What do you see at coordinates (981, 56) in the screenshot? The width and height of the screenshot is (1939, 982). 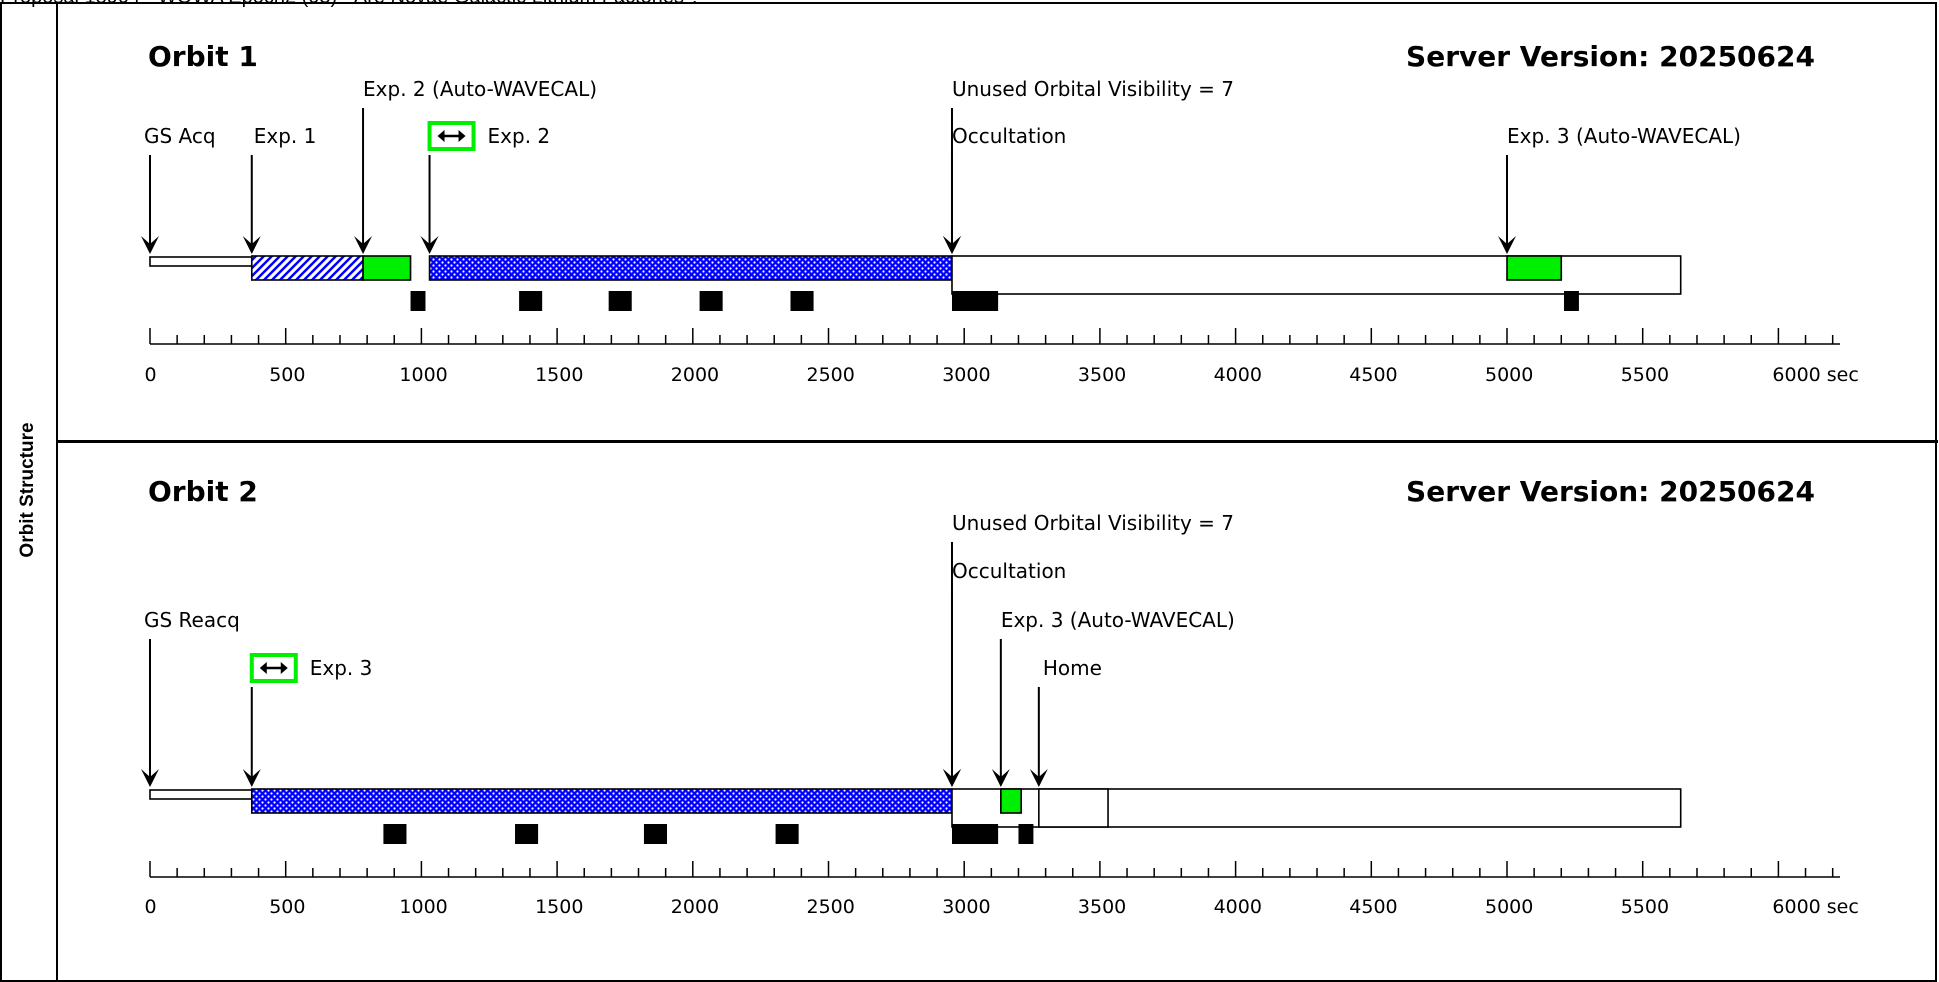 I see `orbit-1: Orbit 1 Server Version: 20250624` at bounding box center [981, 56].